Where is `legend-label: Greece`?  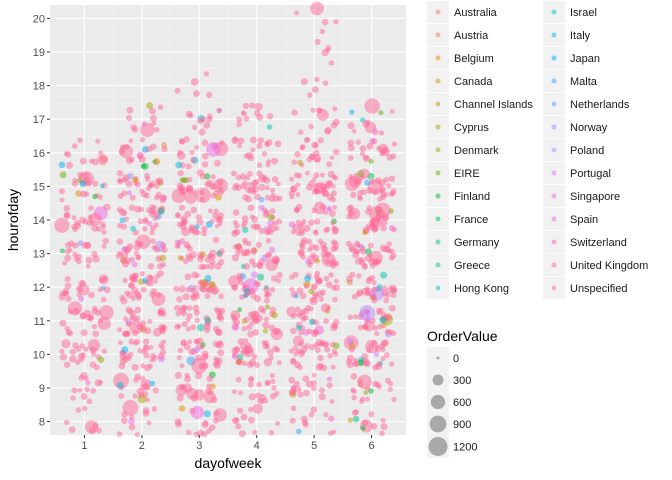
legend-label: Greece is located at coordinates (472, 266).